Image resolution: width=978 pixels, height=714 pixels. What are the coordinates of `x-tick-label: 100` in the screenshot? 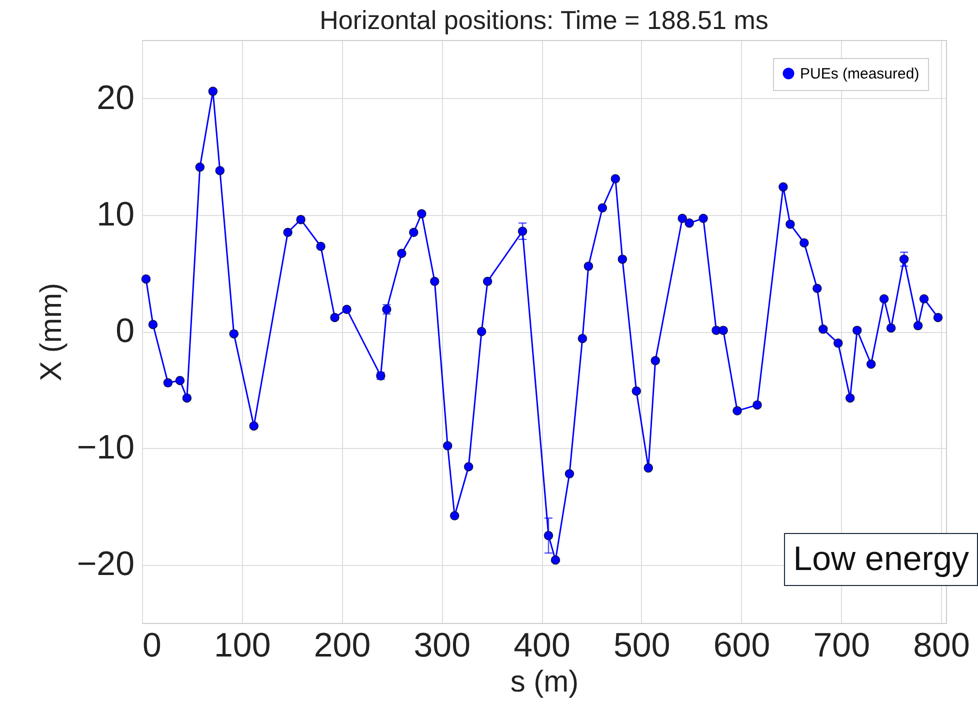 It's located at (242, 645).